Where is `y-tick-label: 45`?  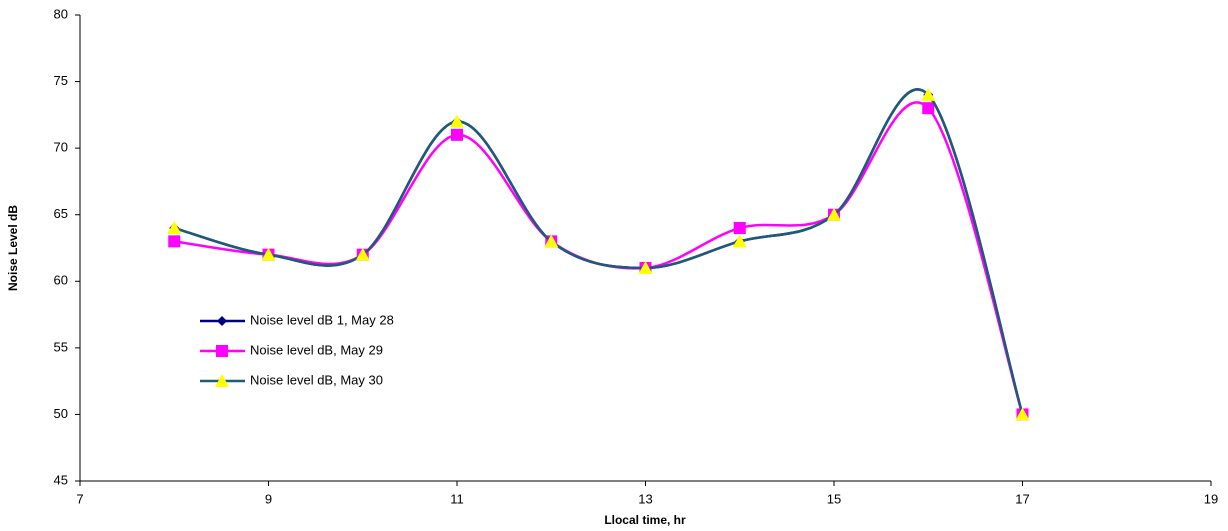 y-tick-label: 45 is located at coordinates (61, 479).